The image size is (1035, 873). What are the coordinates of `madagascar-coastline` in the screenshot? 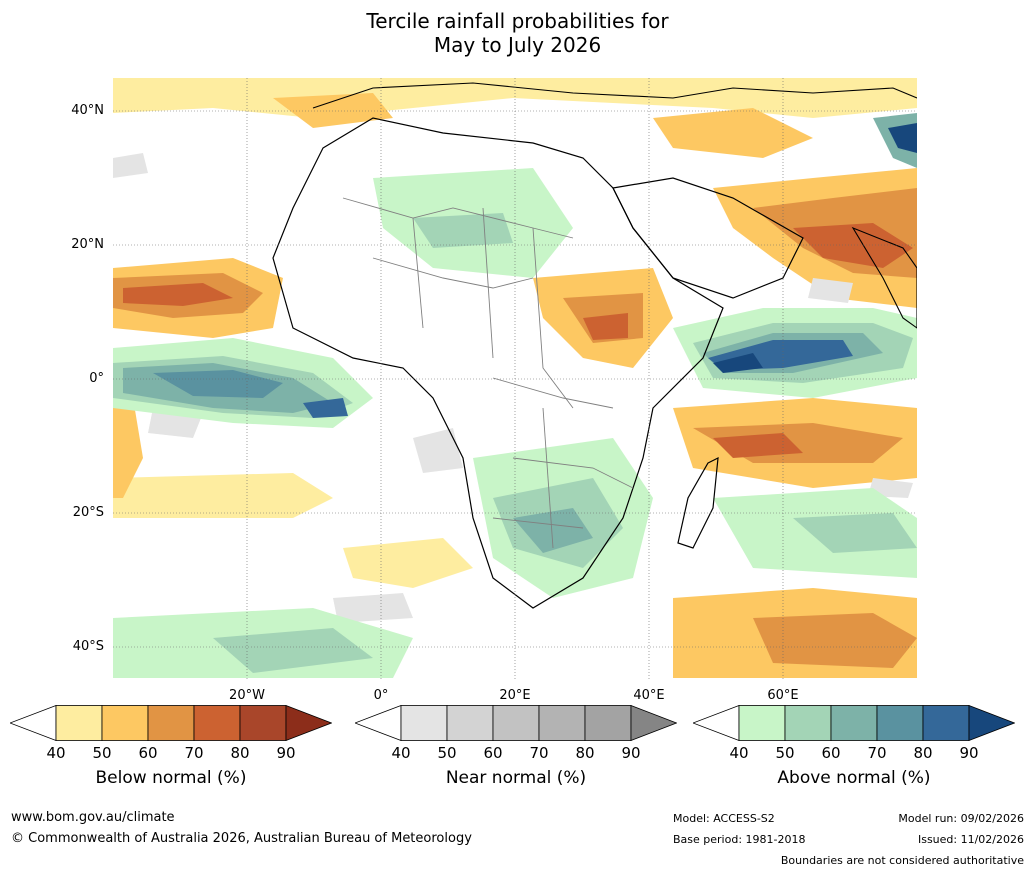 It's located at (698, 502).